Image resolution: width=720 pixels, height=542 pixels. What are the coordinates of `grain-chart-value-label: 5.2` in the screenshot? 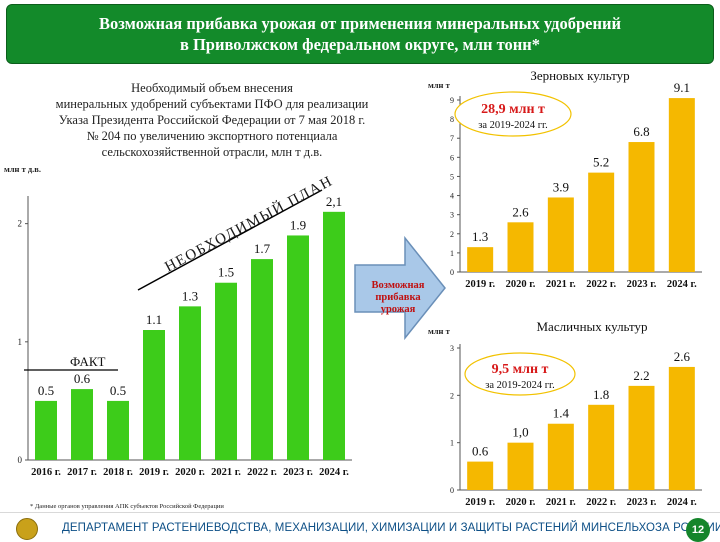 It's located at (601, 162).